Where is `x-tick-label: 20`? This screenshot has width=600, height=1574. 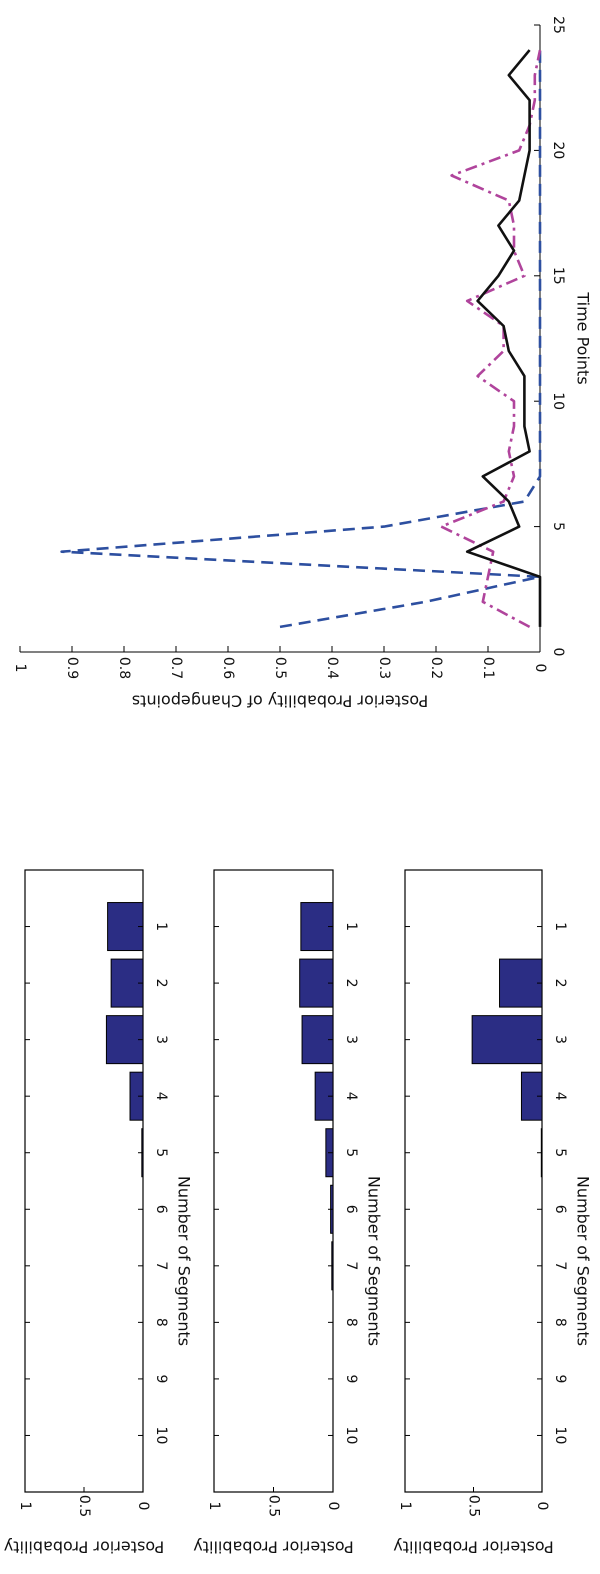 x-tick-label: 20 is located at coordinates (558, 150).